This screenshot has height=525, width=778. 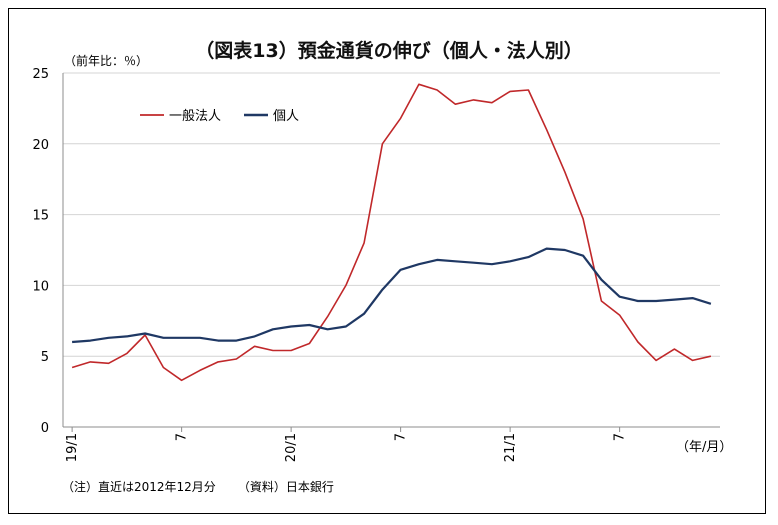 I want to click on x-tick-label-1: 7, so click(x=182, y=437).